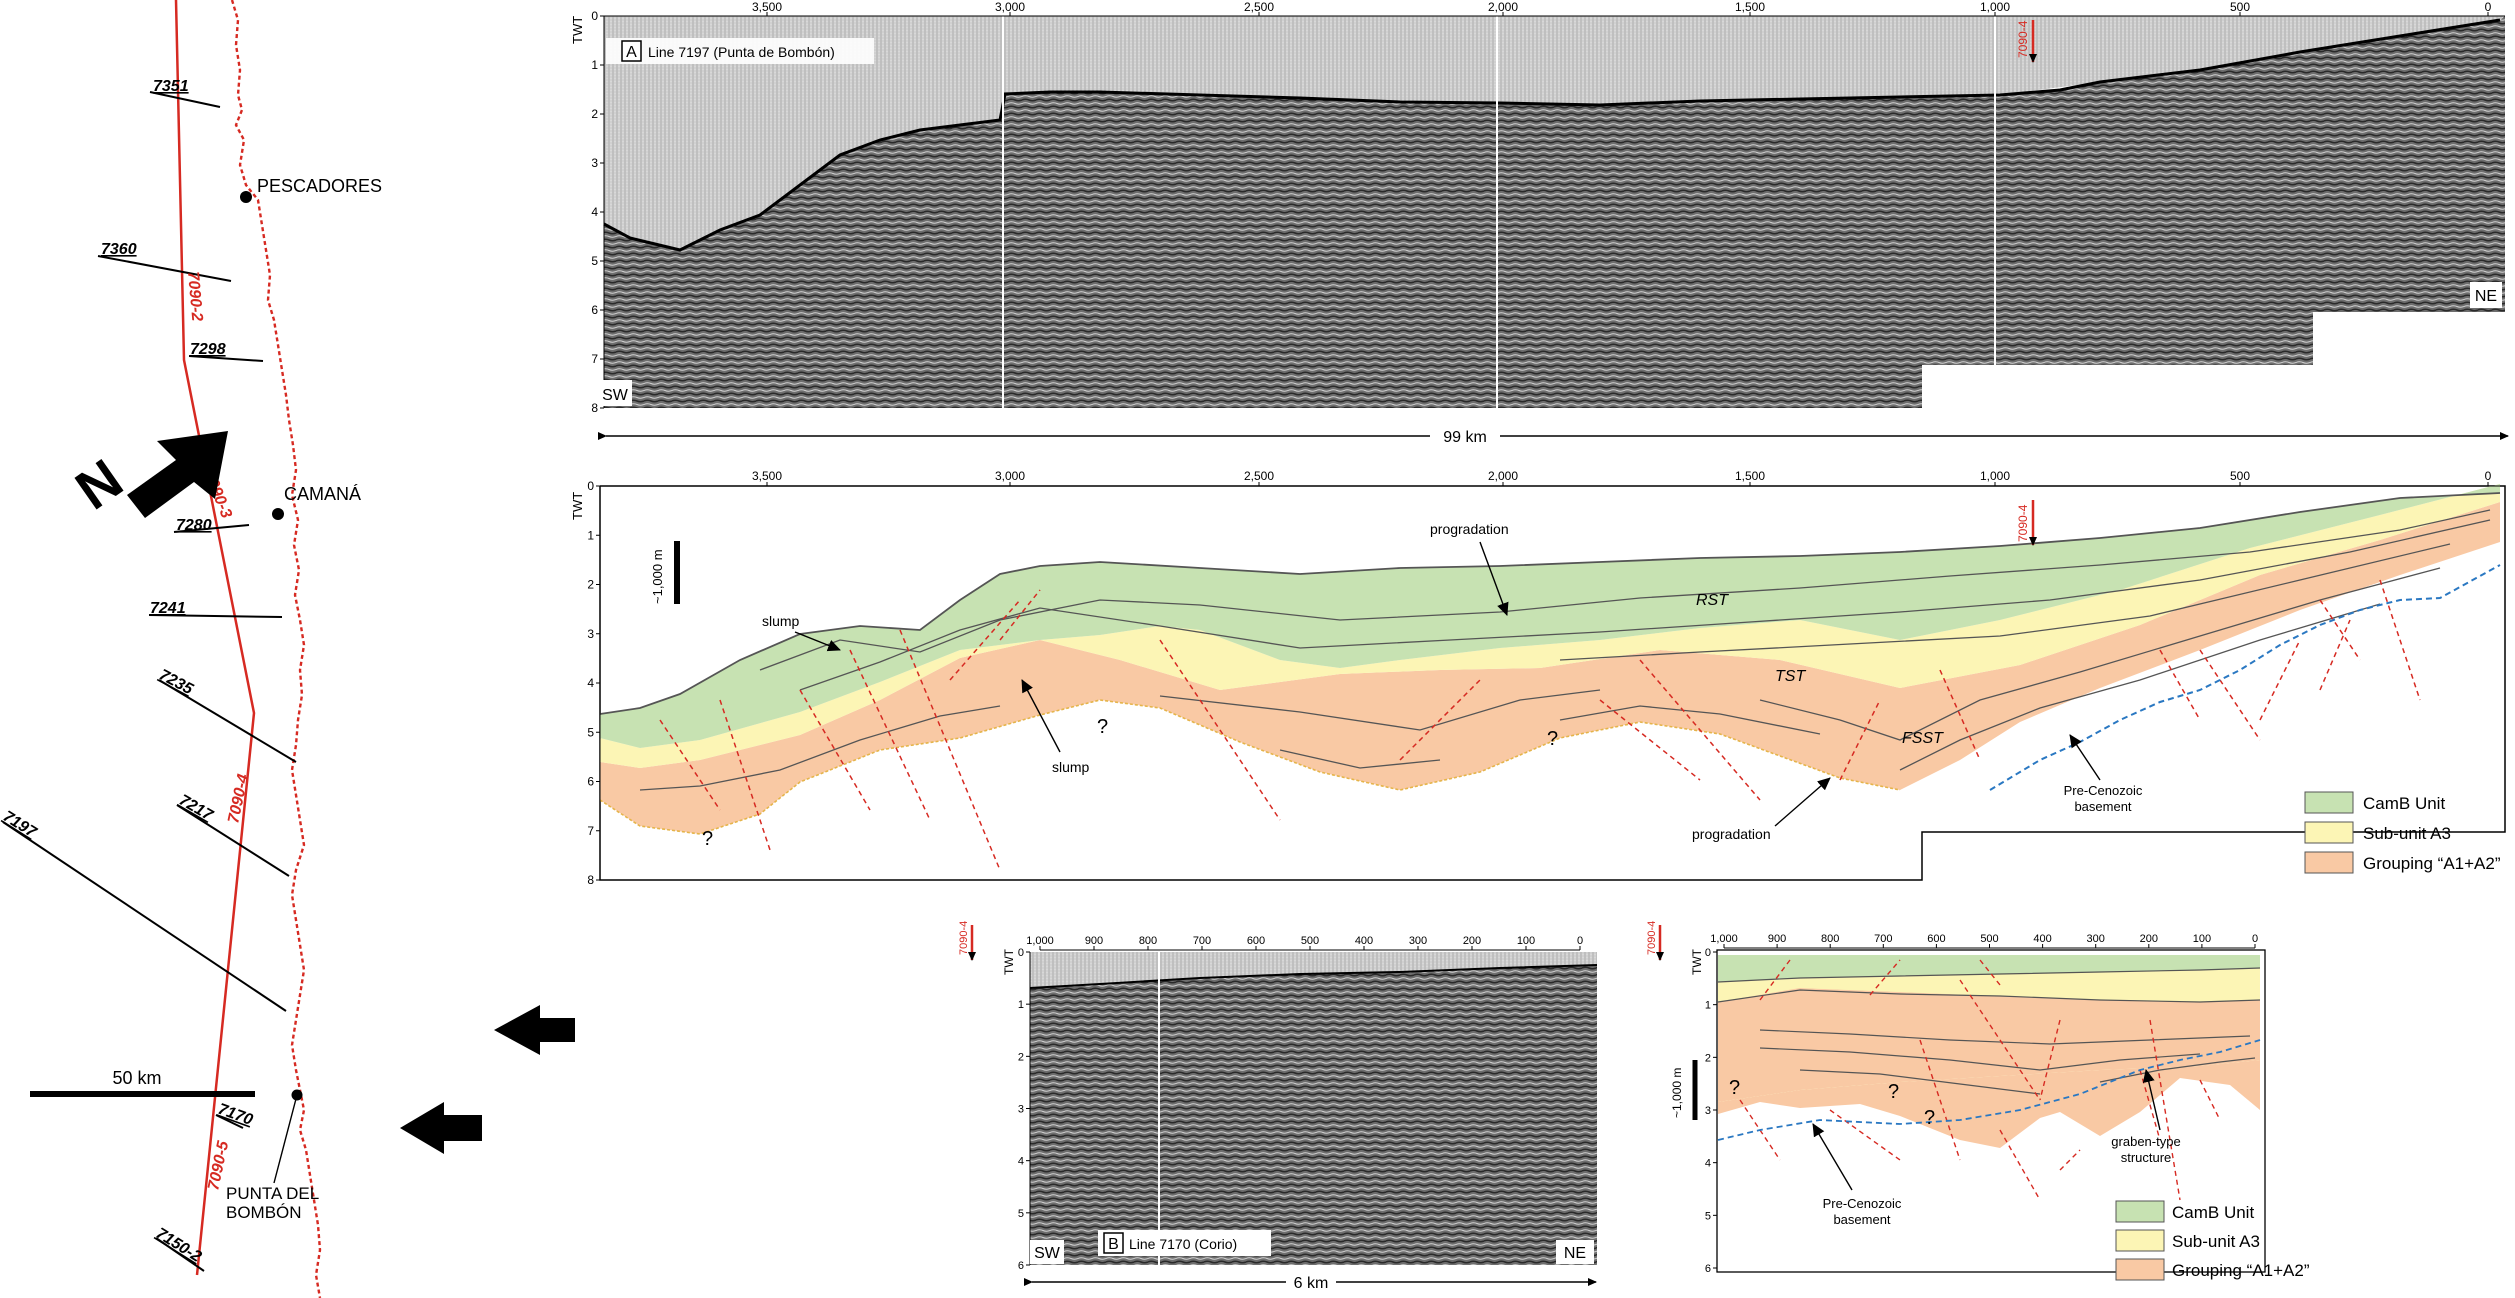 Image resolution: width=2515 pixels, height=1298 pixels. Describe the element at coordinates (594, 359) in the screenshot. I see `panel-a-twt-tick-label: 7` at that location.